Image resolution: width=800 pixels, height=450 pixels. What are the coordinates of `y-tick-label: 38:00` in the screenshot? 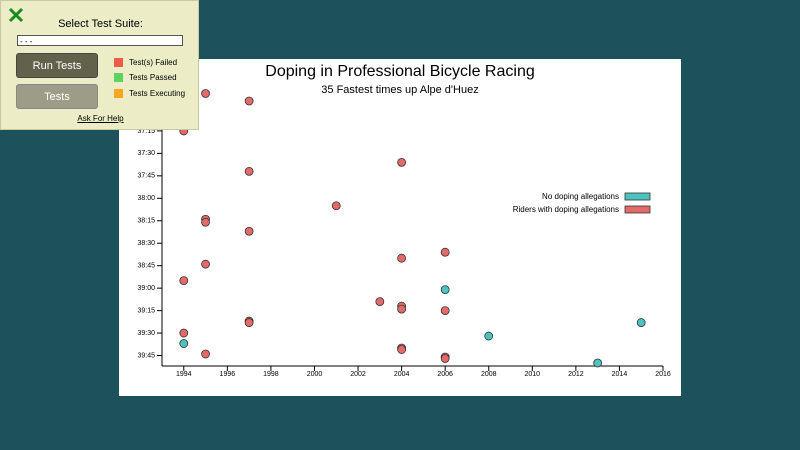 It's located at (146, 198).